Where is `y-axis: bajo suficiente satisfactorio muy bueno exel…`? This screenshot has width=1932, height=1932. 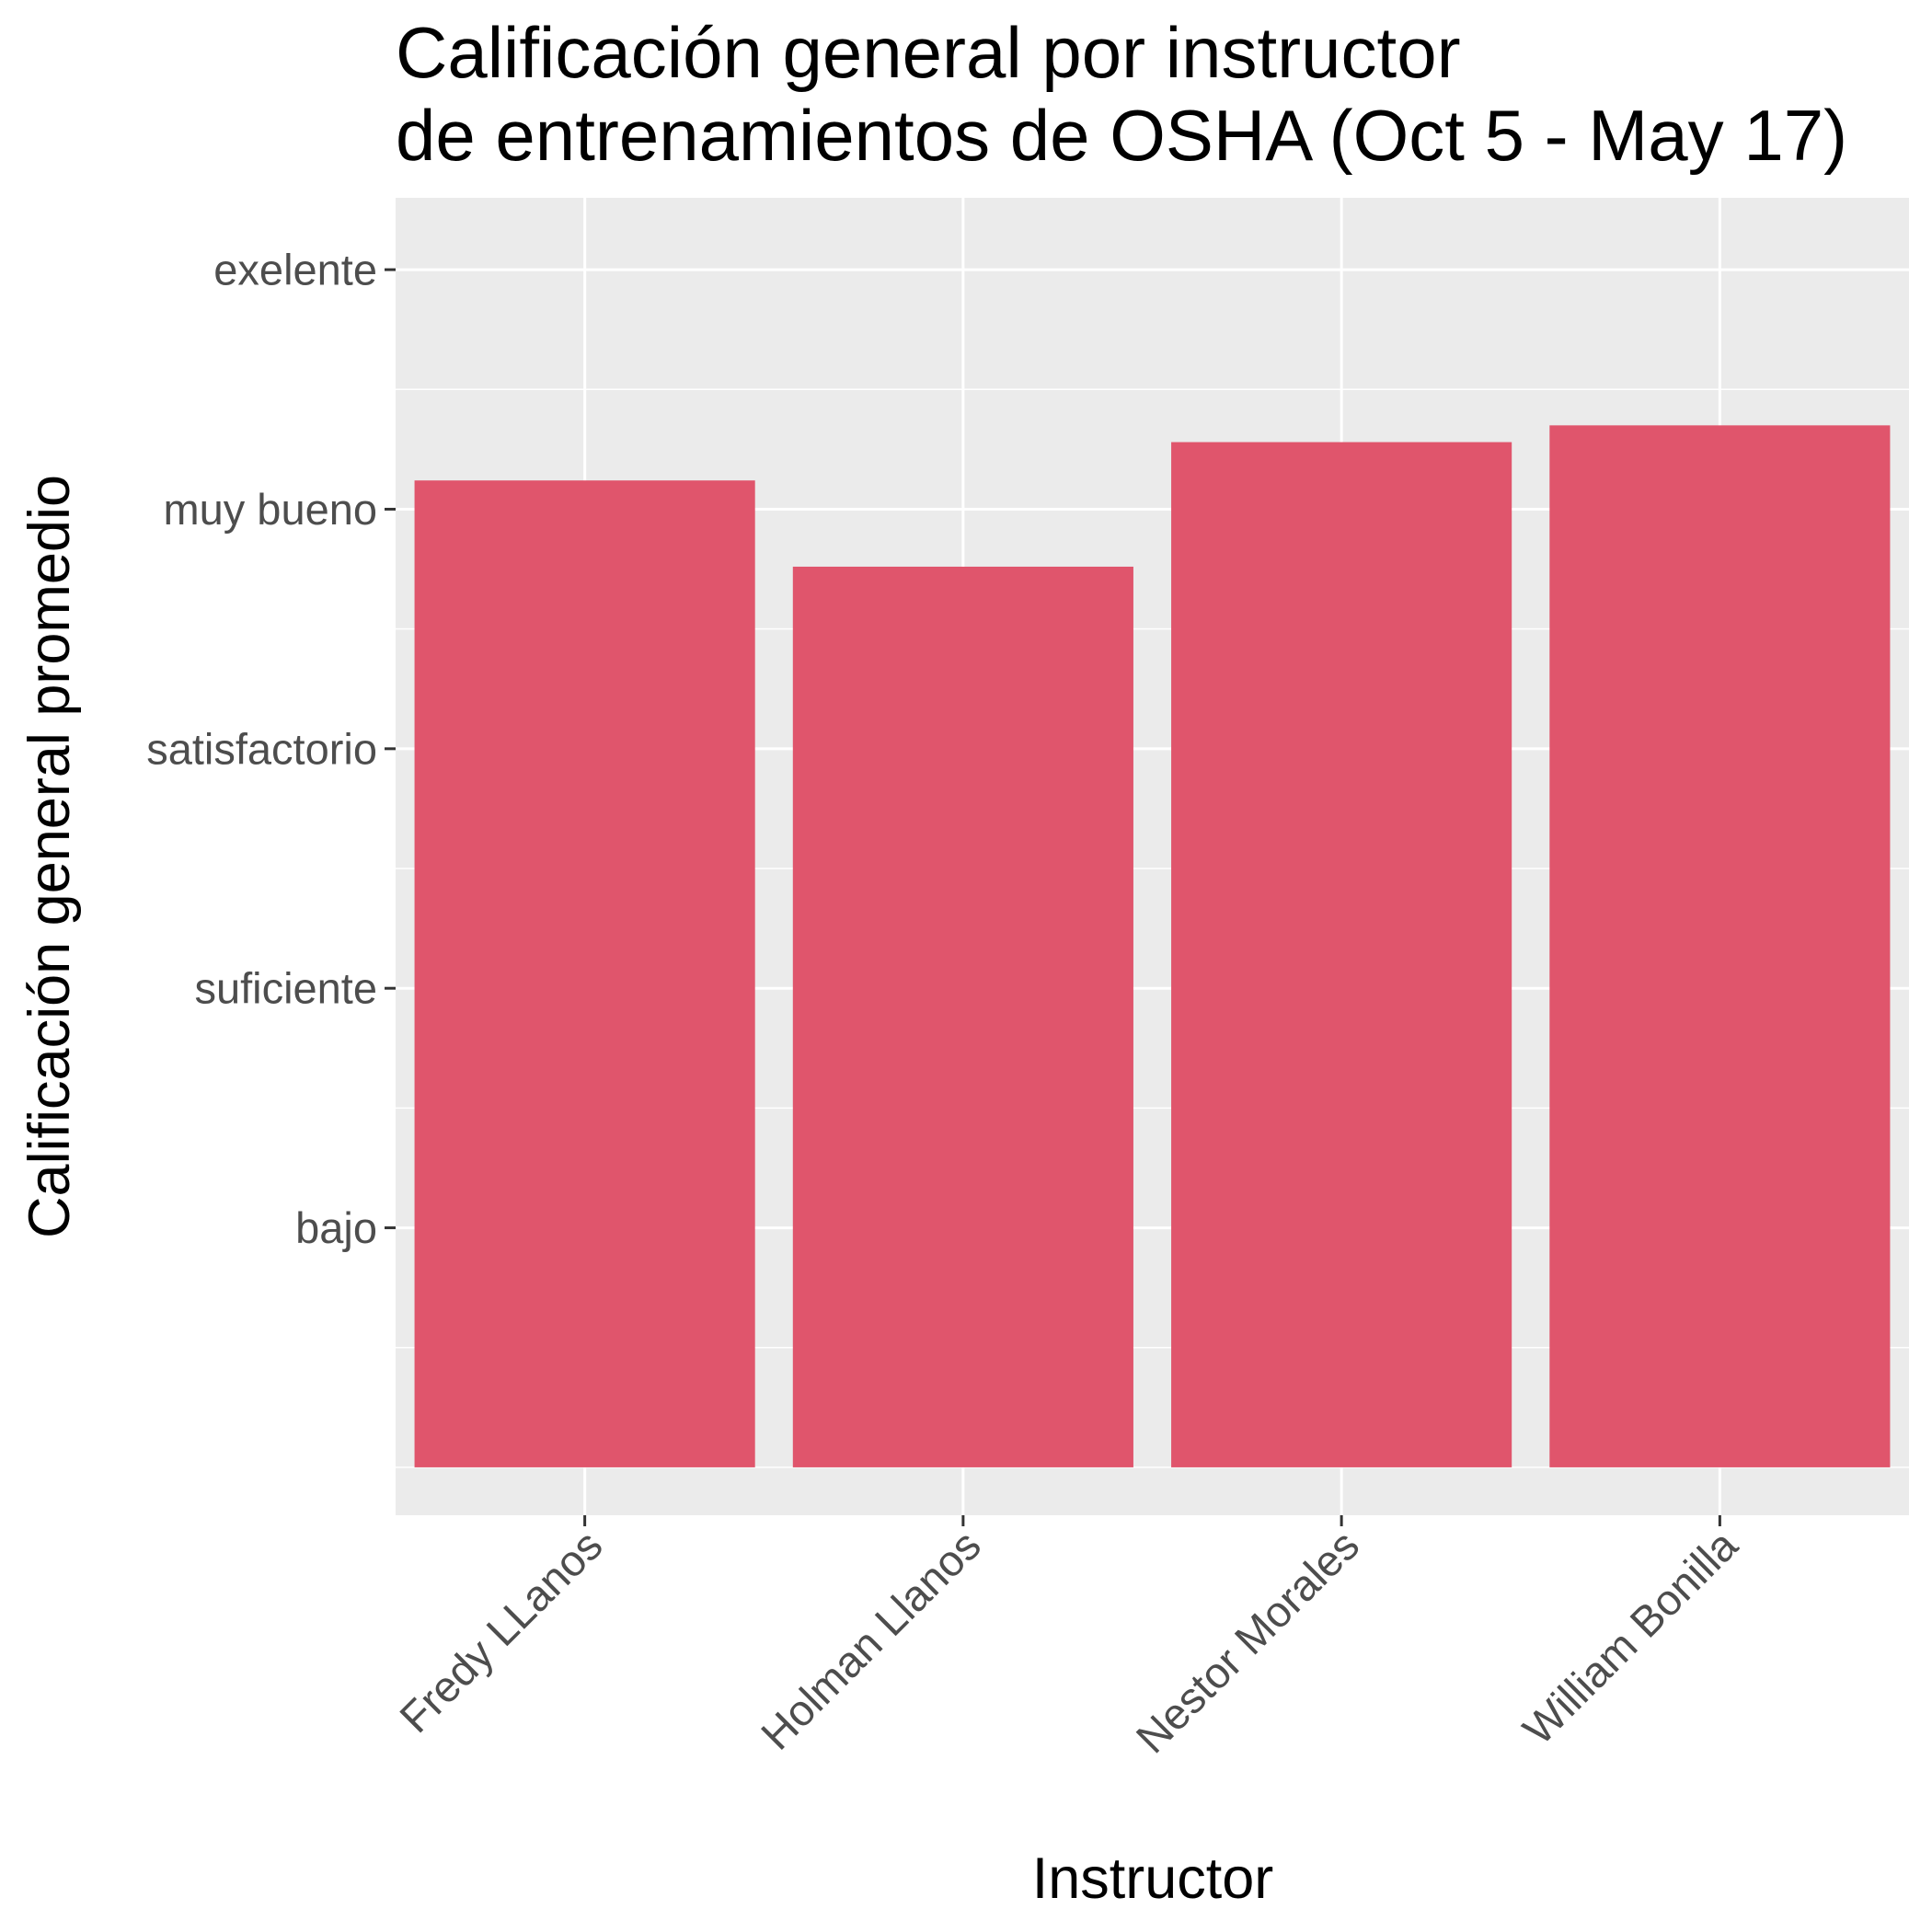
y-axis: bajo suficiente satisfactorio muy bueno exel… is located at coordinates (271, 749).